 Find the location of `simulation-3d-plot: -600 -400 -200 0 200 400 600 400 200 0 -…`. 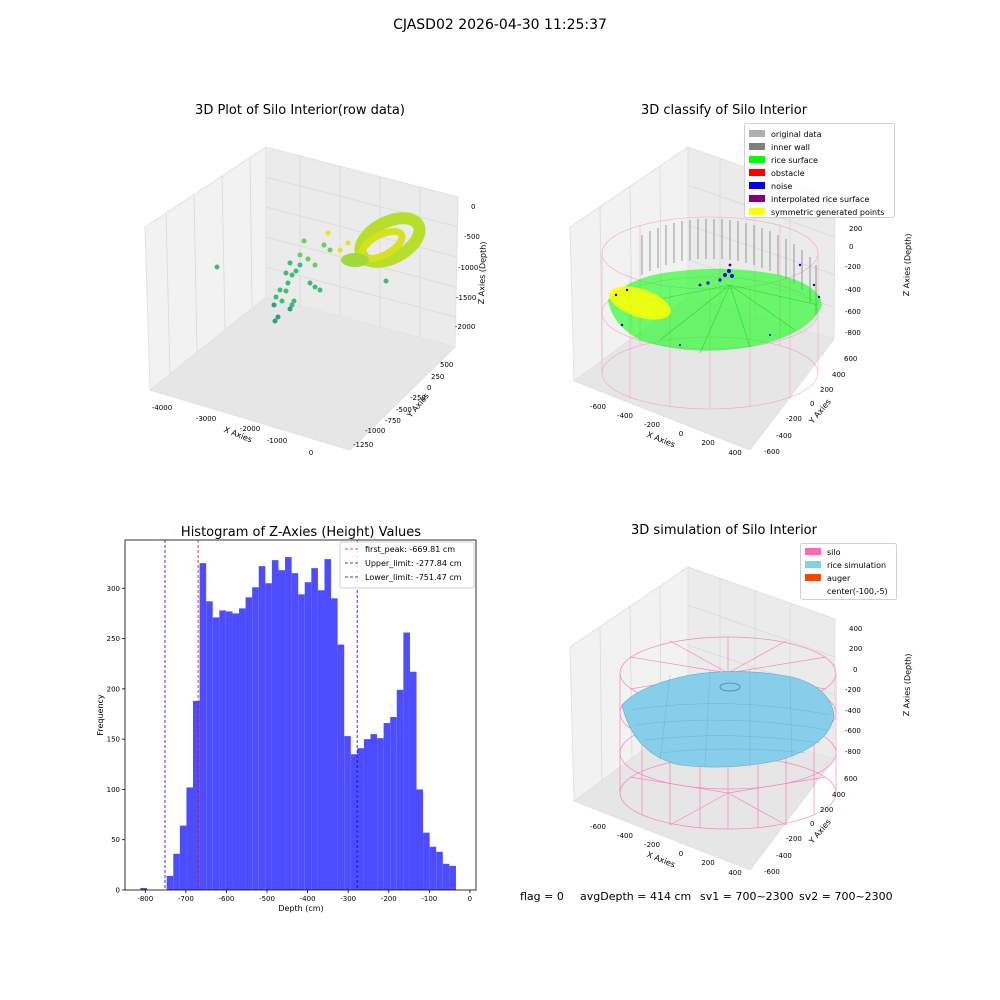

simulation-3d-plot: -600 -400 -200 0 200 400 600 400 200 0 -… is located at coordinates (741, 721).